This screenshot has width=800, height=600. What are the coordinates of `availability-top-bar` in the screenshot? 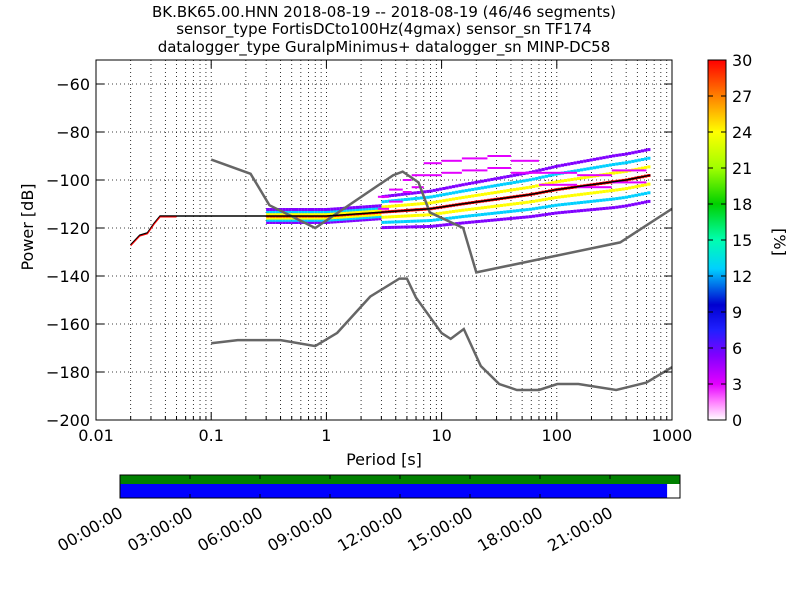 It's located at (400, 479).